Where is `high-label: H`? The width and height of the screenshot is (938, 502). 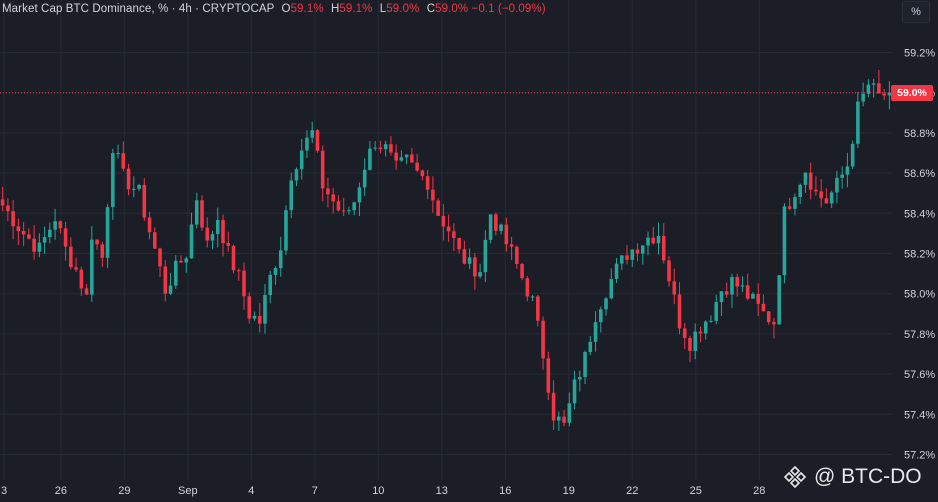 high-label: H is located at coordinates (335, 9).